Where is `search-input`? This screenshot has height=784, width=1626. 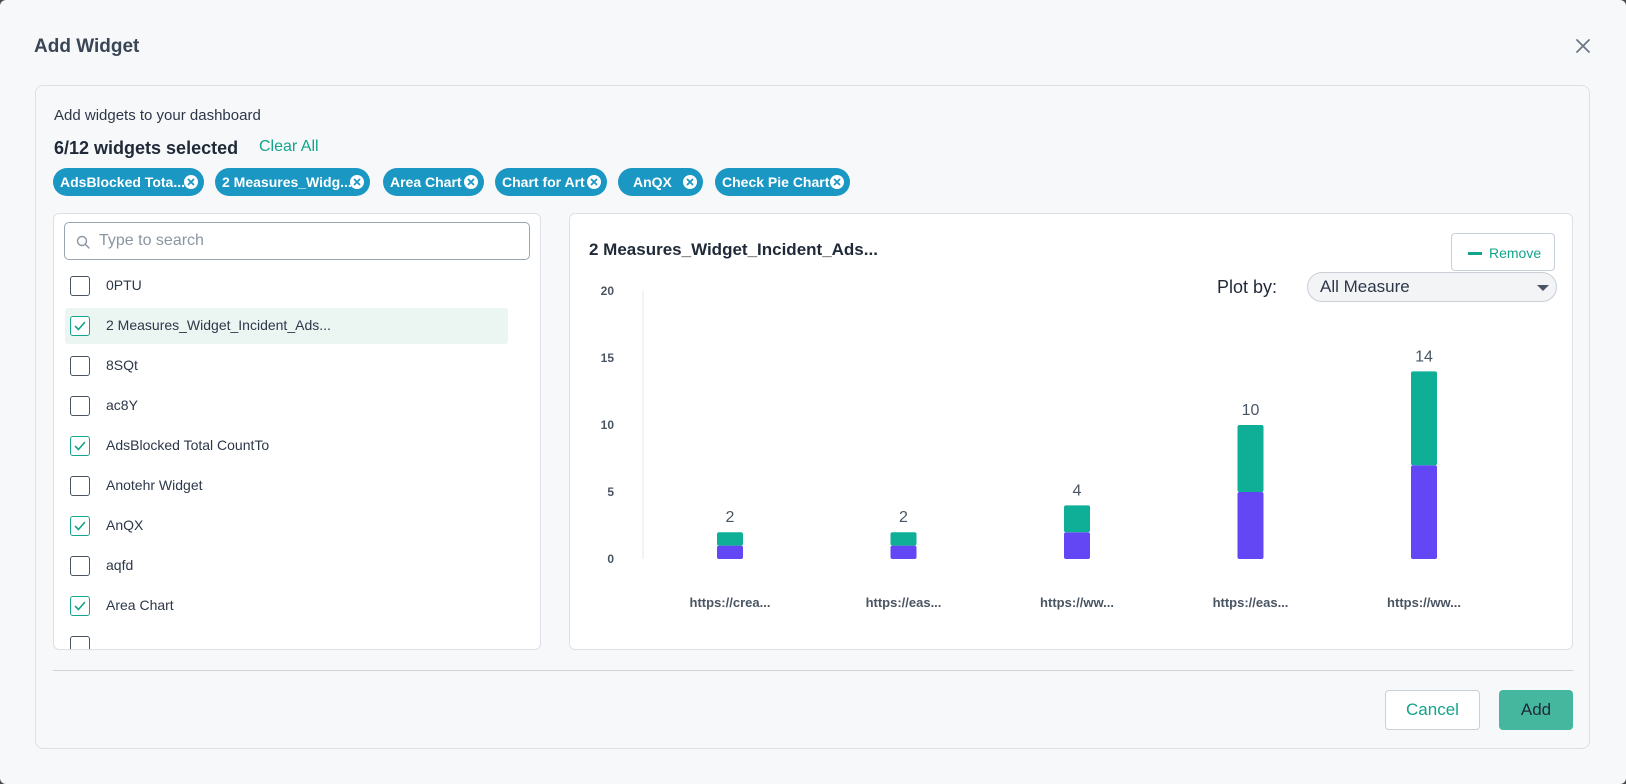 search-input is located at coordinates (309, 241).